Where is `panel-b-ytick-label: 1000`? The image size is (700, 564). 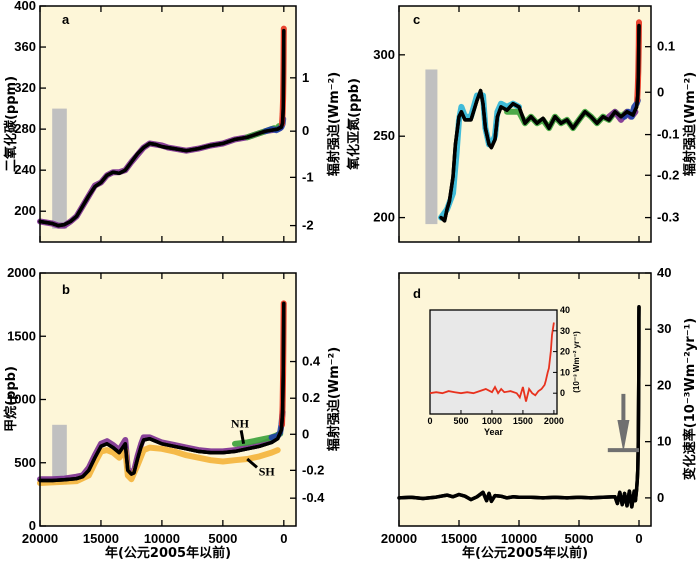
panel-b-ytick-label: 1000 is located at coordinates (21, 399).